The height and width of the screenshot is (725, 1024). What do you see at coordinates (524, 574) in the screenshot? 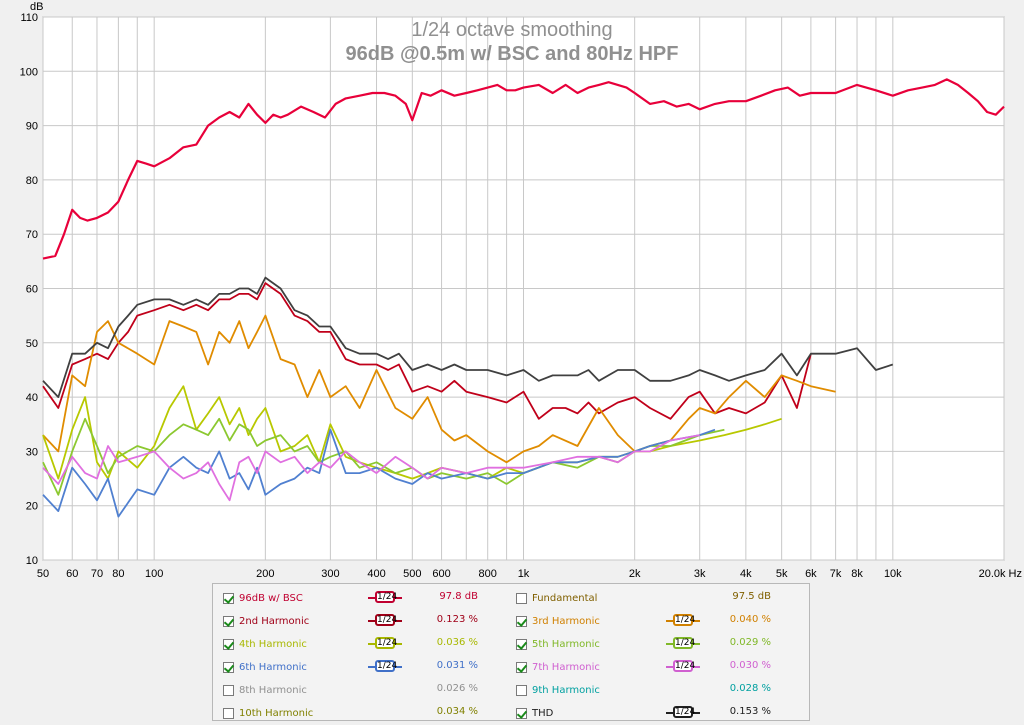
I see `x-tick-label: 1k` at bounding box center [524, 574].